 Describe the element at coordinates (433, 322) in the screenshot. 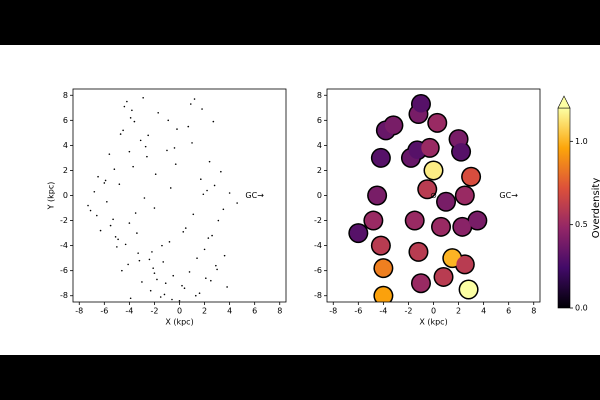

I see `x-axis-label: X (kpc)` at that location.